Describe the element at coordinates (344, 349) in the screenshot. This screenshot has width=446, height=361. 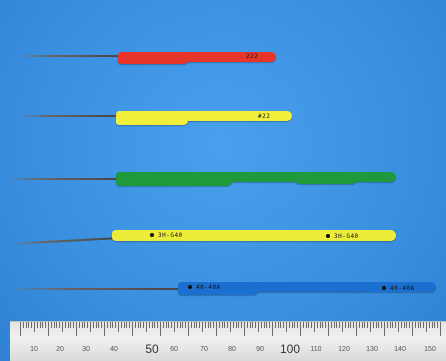
I see `ruler-label-120: 120` at that location.